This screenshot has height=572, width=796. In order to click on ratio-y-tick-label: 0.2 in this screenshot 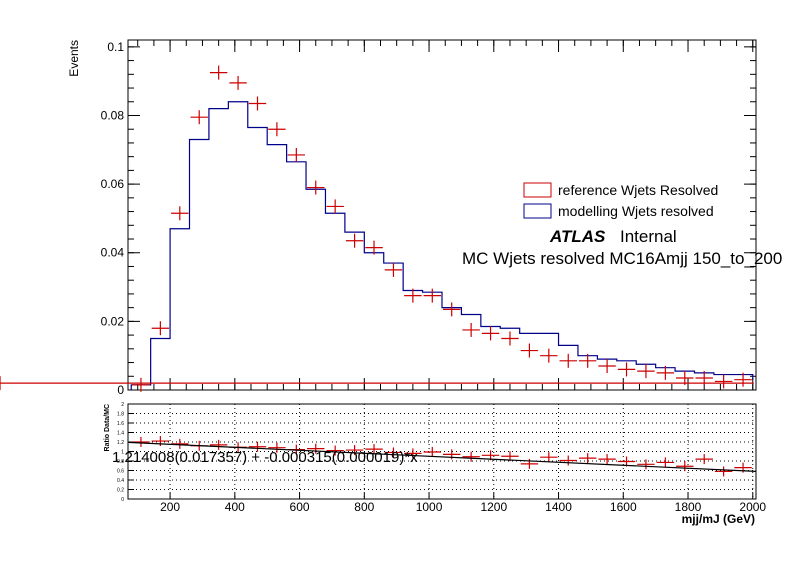, I will do `click(120, 491)`.